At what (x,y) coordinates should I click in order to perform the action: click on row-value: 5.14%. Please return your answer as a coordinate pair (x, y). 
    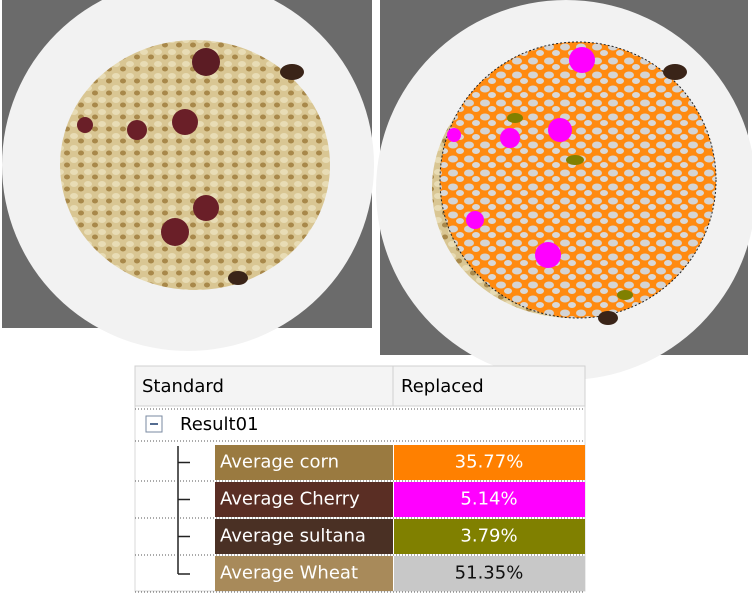
    Looking at the image, I should click on (488, 499).